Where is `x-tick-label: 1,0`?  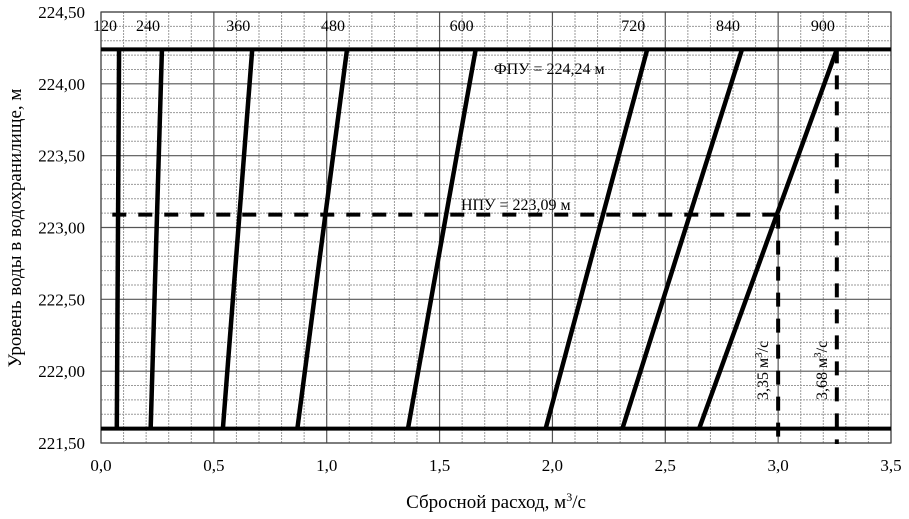 x-tick-label: 1,0 is located at coordinates (326, 465).